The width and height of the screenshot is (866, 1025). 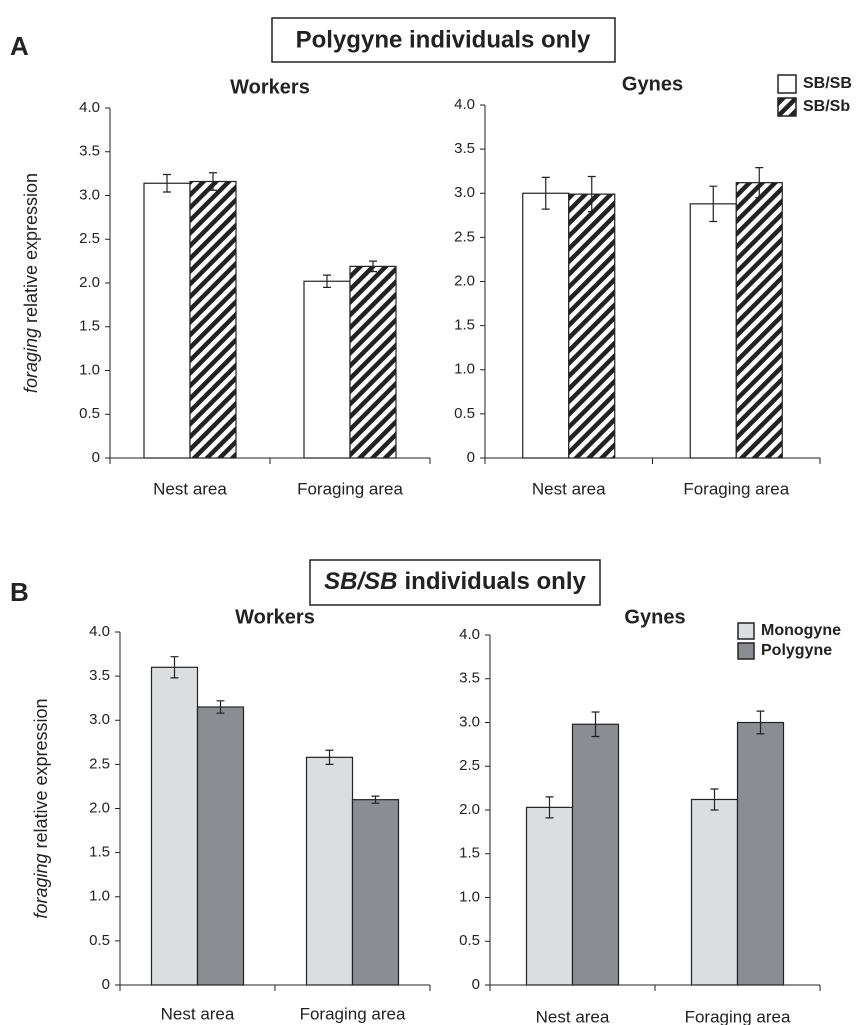 What do you see at coordinates (801, 630) in the screenshot?
I see `legend-label: Monogyne` at bounding box center [801, 630].